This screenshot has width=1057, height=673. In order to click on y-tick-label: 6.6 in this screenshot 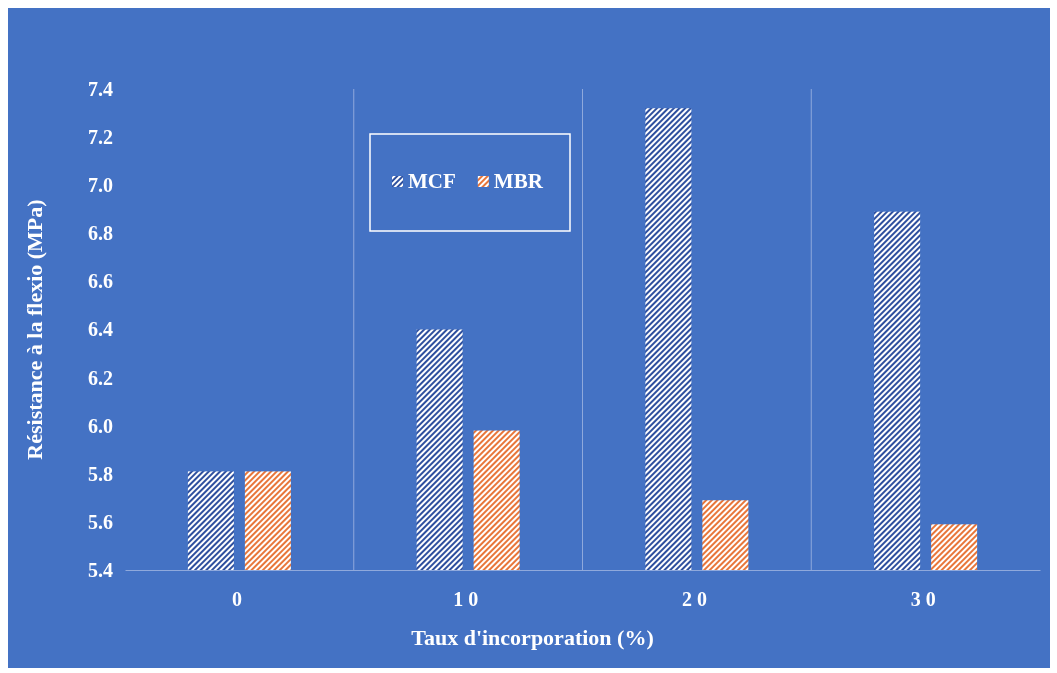, I will do `click(100, 281)`.